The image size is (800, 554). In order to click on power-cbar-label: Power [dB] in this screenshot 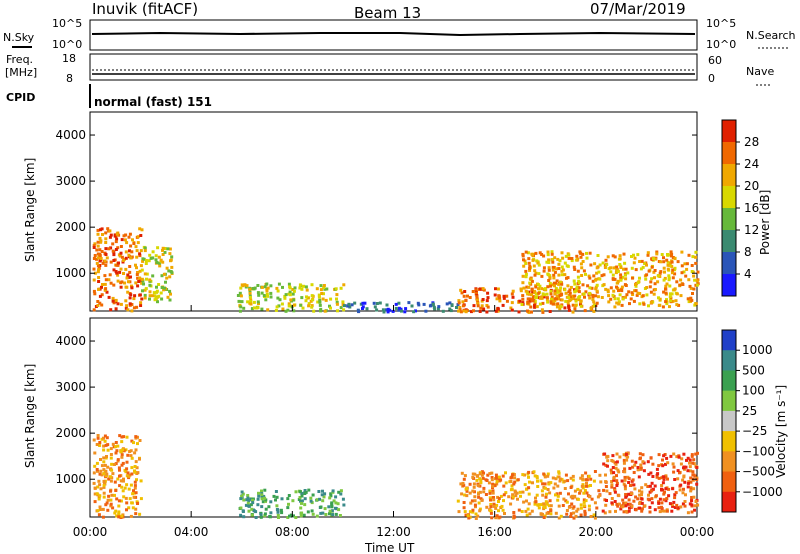, I will do `click(765, 222)`.